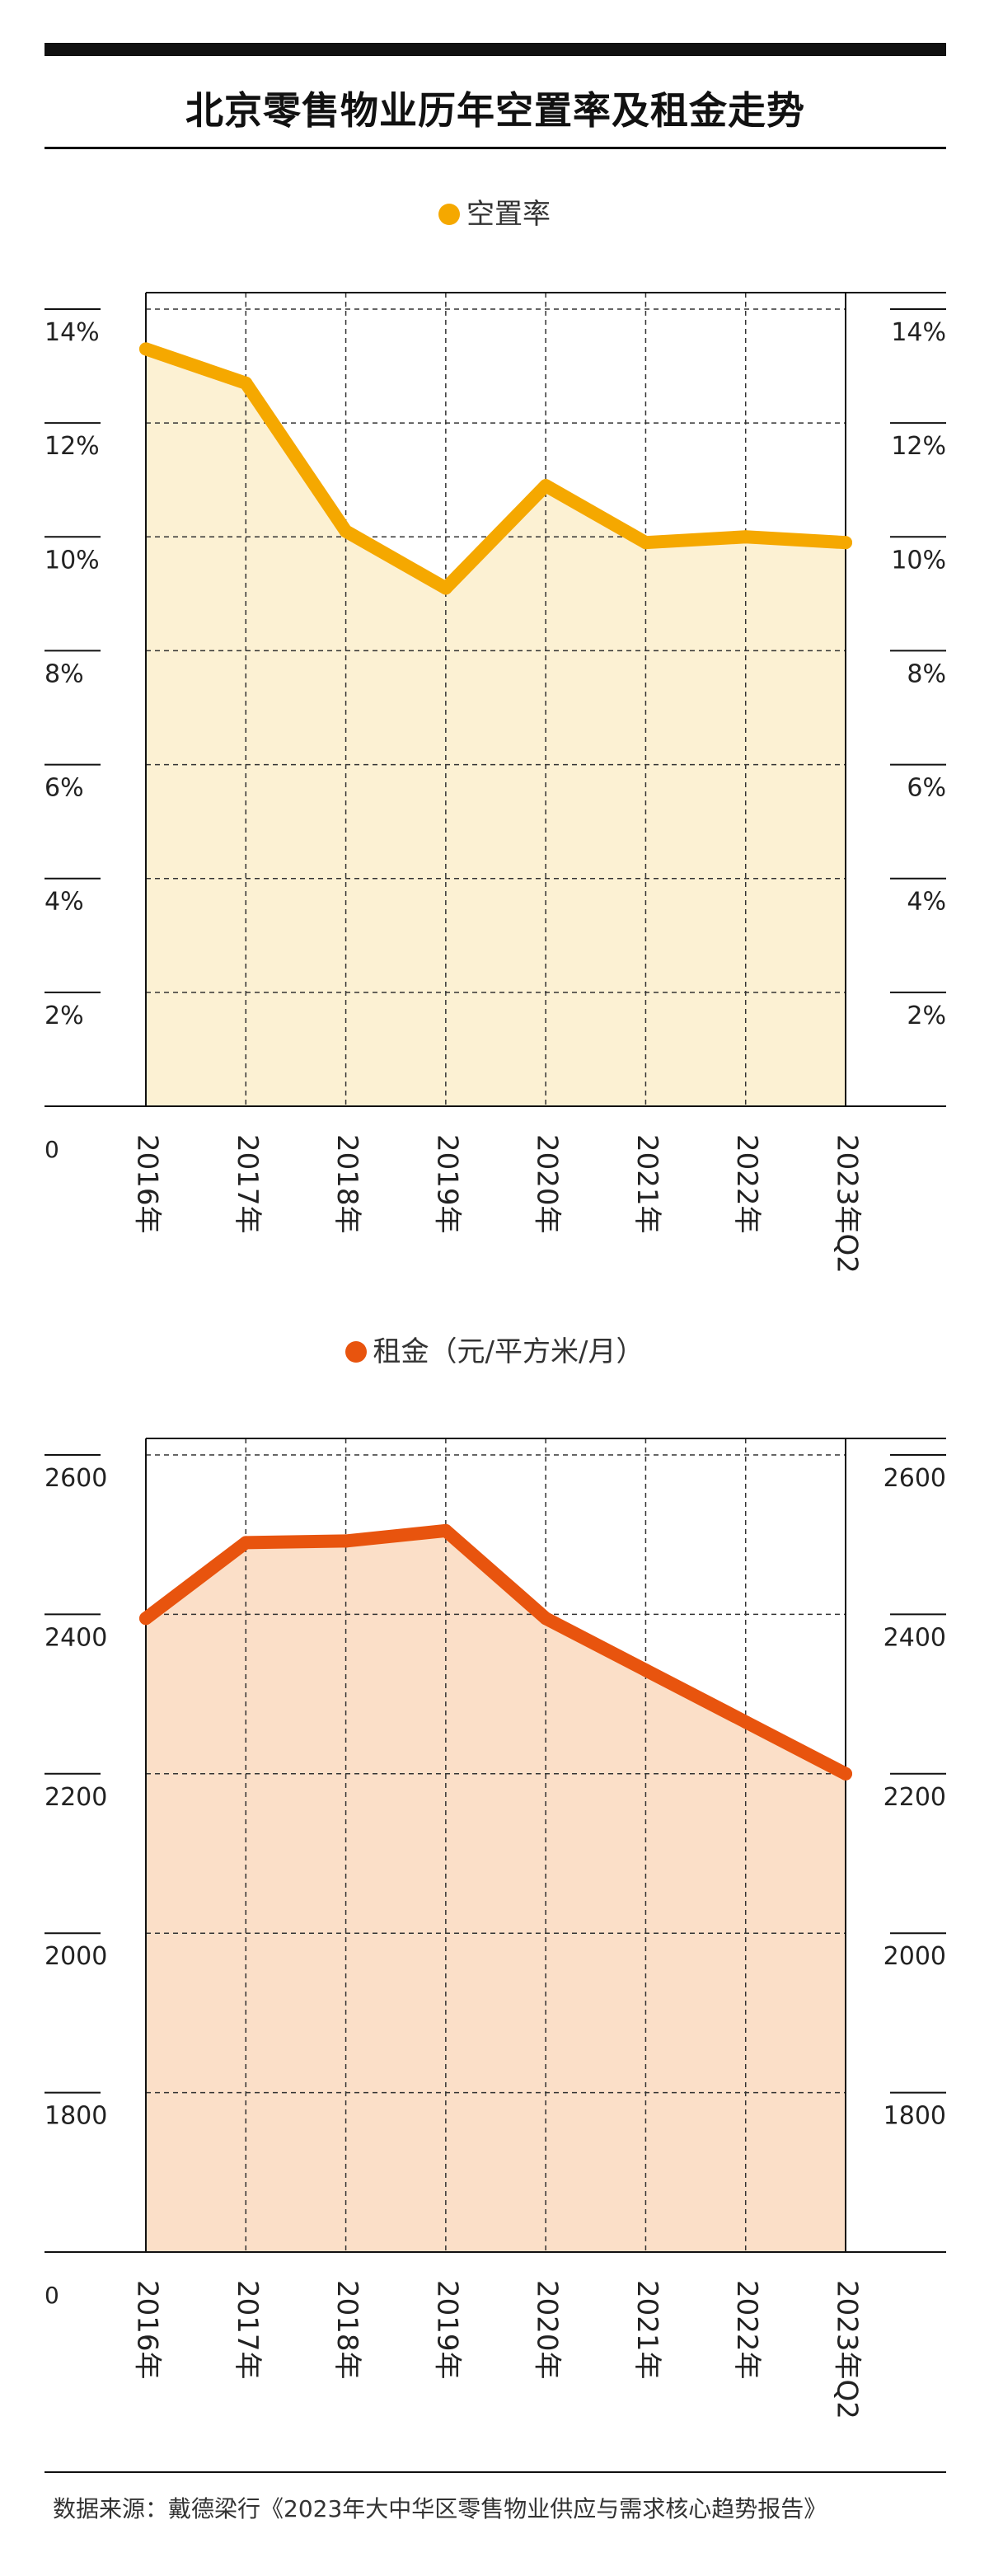 The width and height of the screenshot is (989, 2576). Describe the element at coordinates (646, 1184) in the screenshot. I see `vacancy-xtick-label: 2021年` at that location.